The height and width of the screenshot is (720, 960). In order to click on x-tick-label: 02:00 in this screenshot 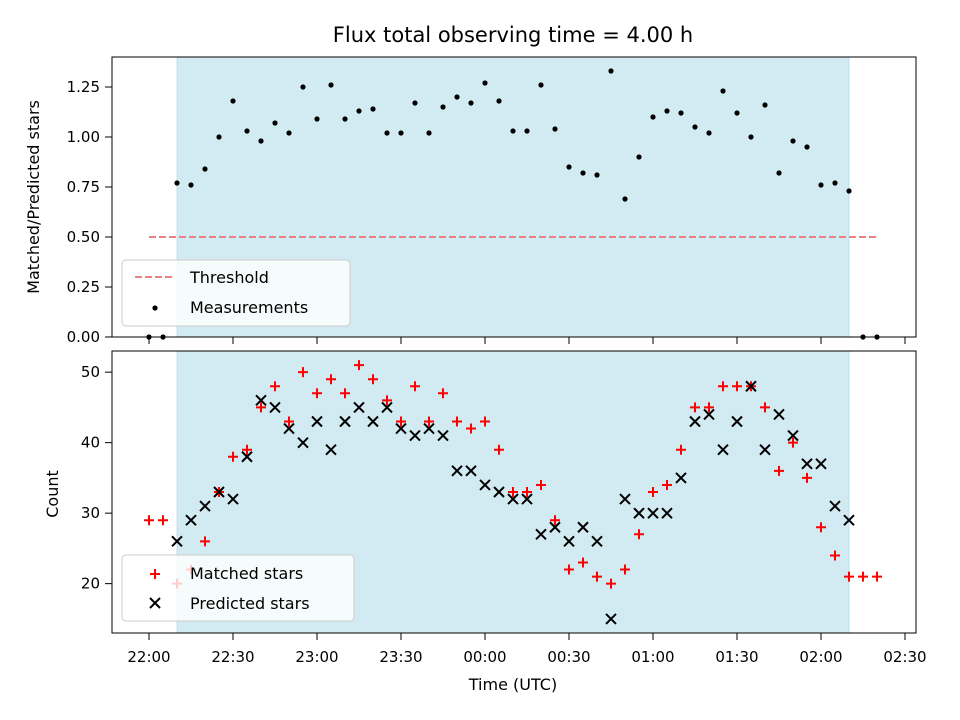, I will do `click(820, 657)`.